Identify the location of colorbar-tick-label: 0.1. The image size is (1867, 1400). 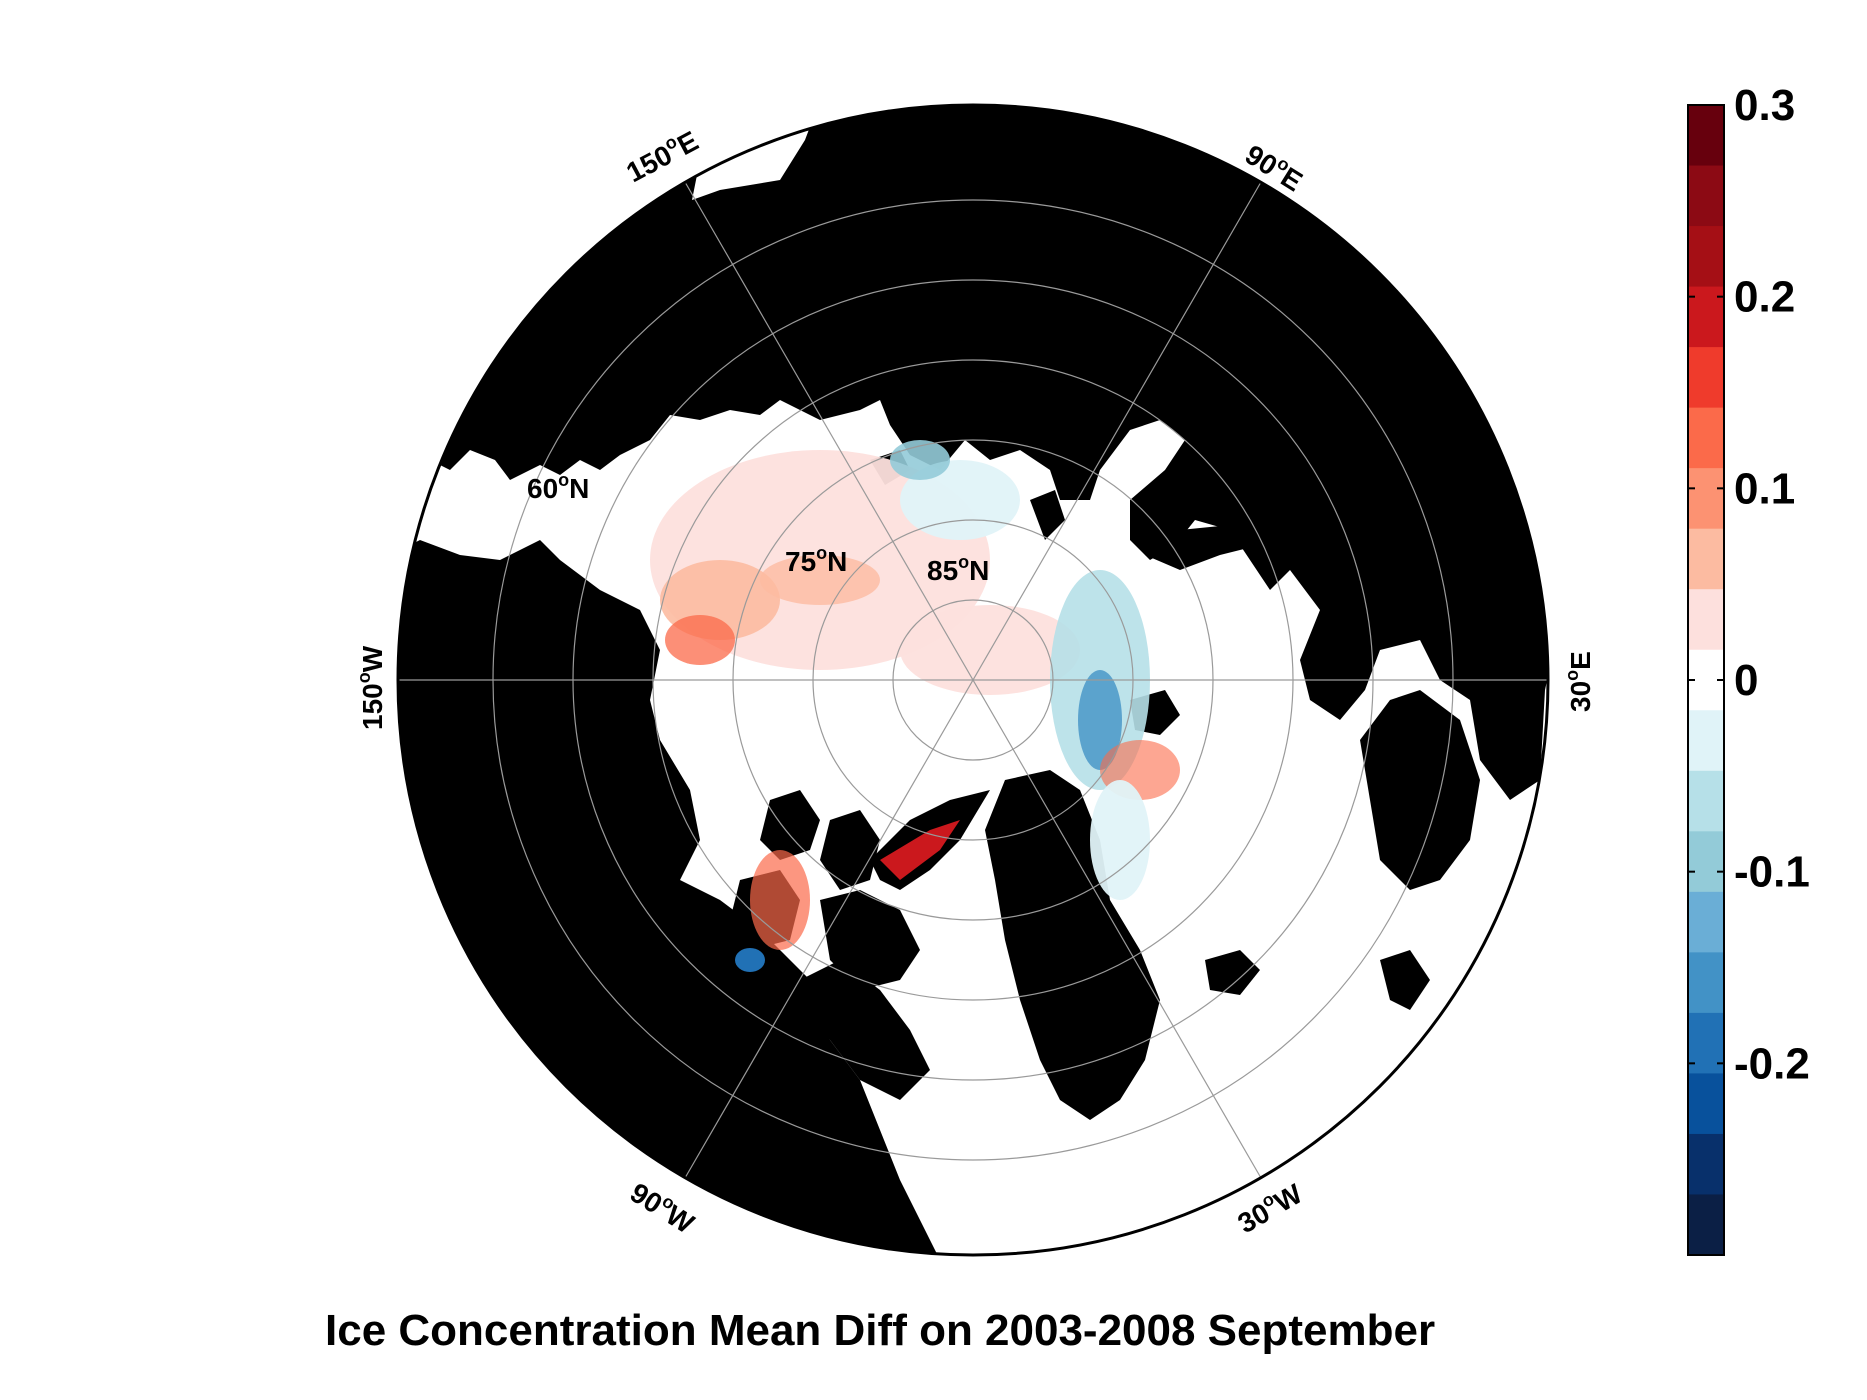
(1764, 488).